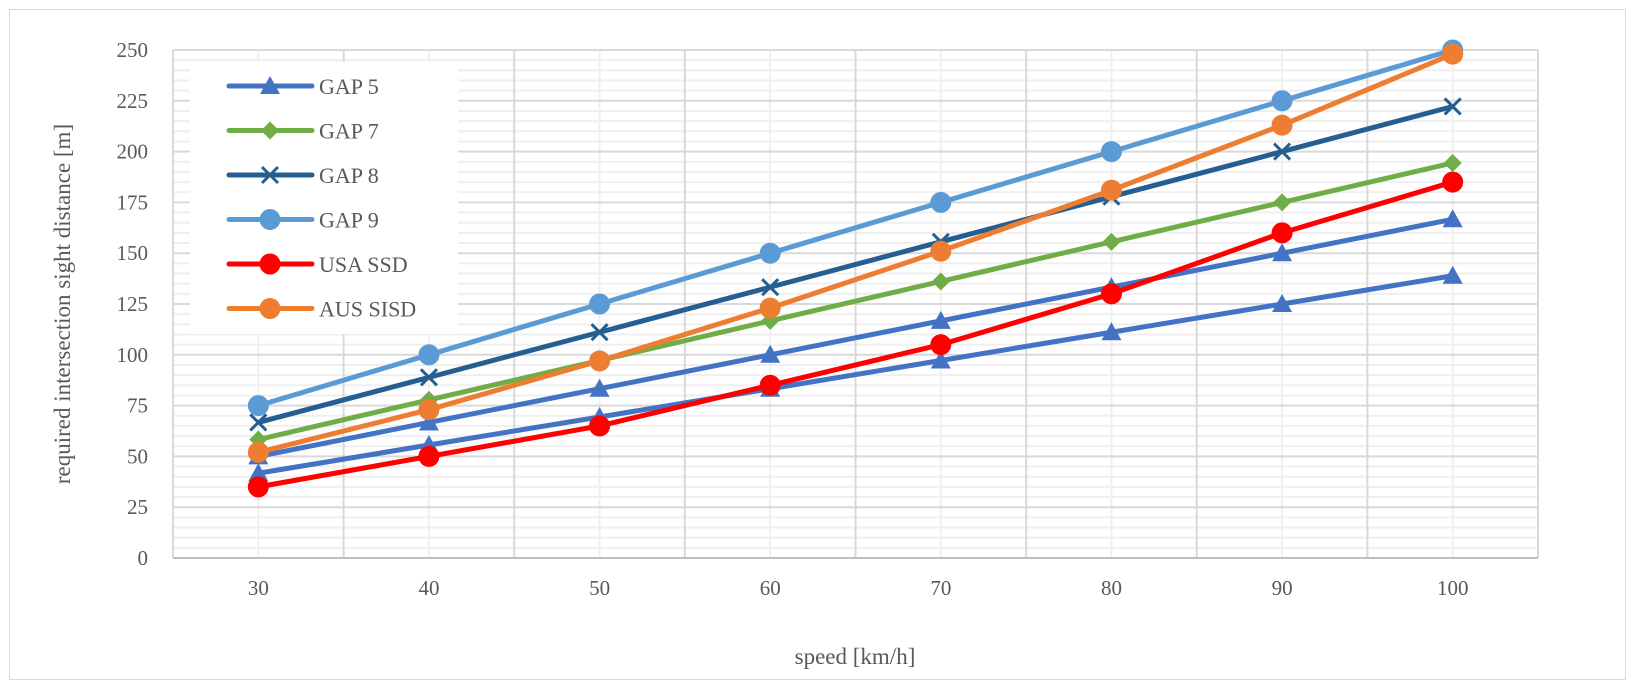 The height and width of the screenshot is (691, 1637). Describe the element at coordinates (1453, 588) in the screenshot. I see `x-tick-label: 100` at that location.